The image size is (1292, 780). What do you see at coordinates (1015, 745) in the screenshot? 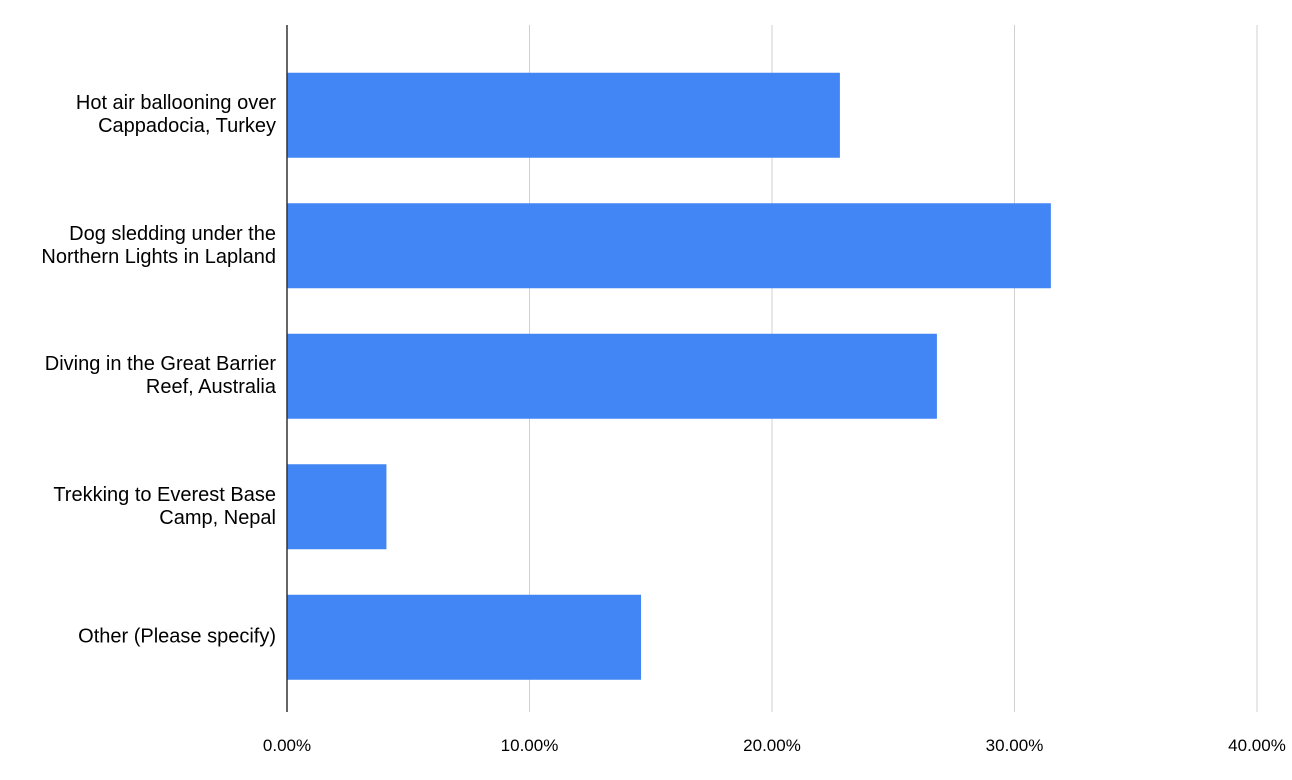
I see `x-tick-label: 30.00%` at bounding box center [1015, 745].